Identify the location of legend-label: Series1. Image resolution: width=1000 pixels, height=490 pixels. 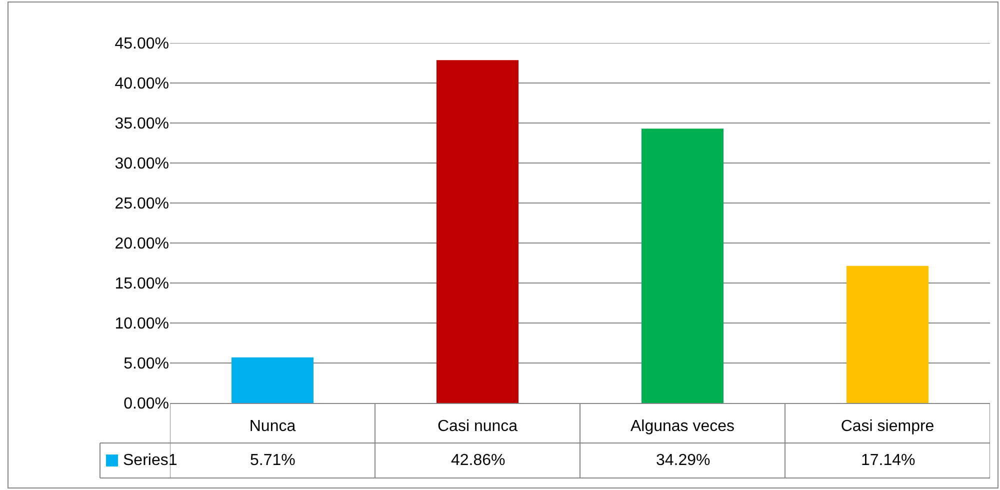
(150, 460).